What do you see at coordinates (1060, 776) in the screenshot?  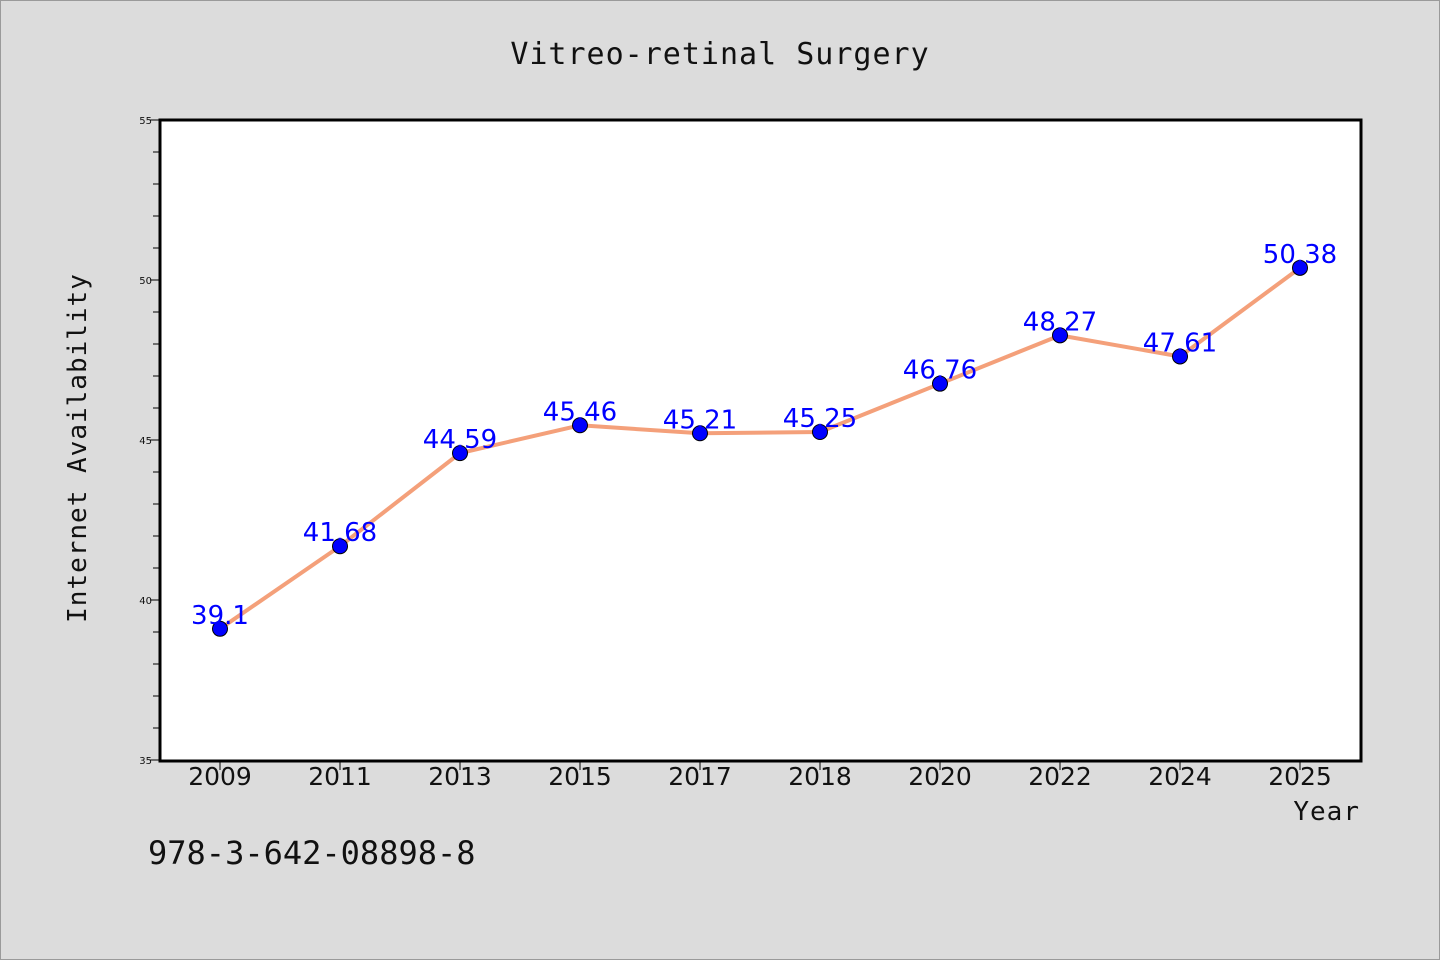 I see `x-tick-label: 2022` at bounding box center [1060, 776].